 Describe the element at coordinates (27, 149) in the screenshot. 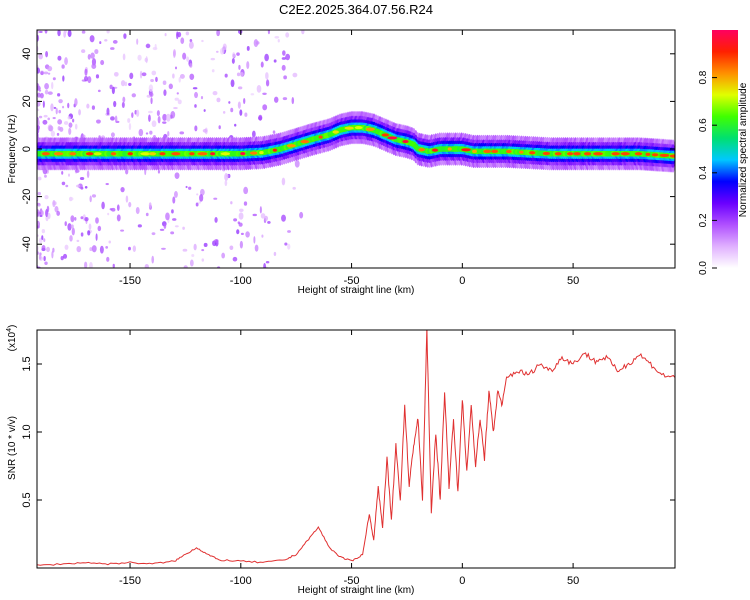

I see `spectrogram-y-tick-label: 0` at that location.